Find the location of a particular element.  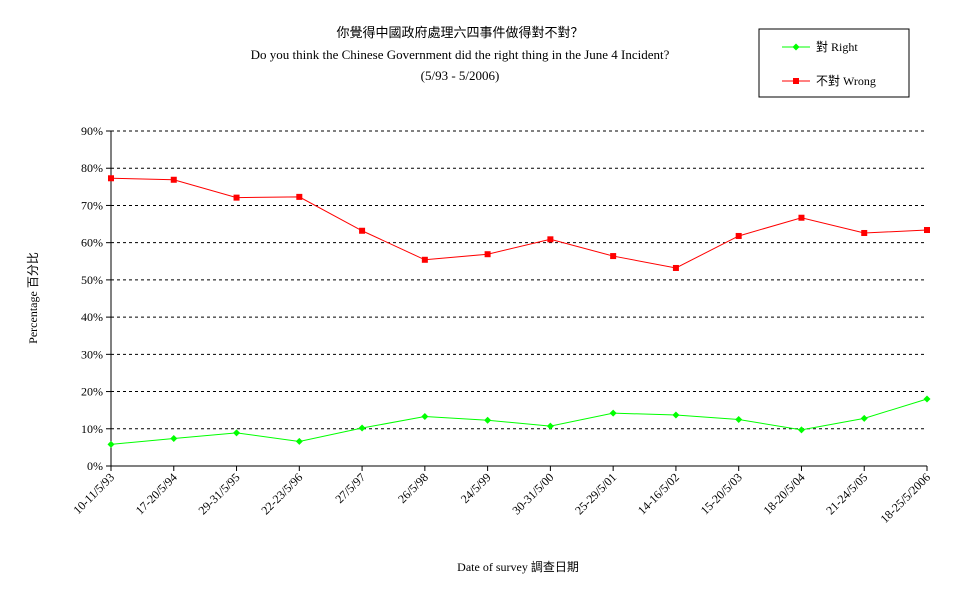

x-tick-label: 18-25/5/2006 is located at coordinates (905, 498).